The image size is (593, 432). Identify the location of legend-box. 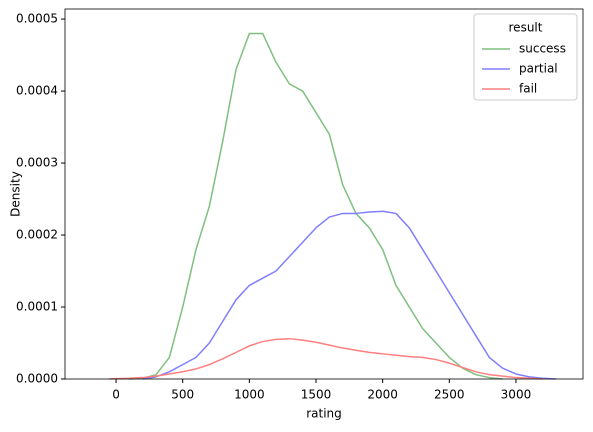
(525, 57).